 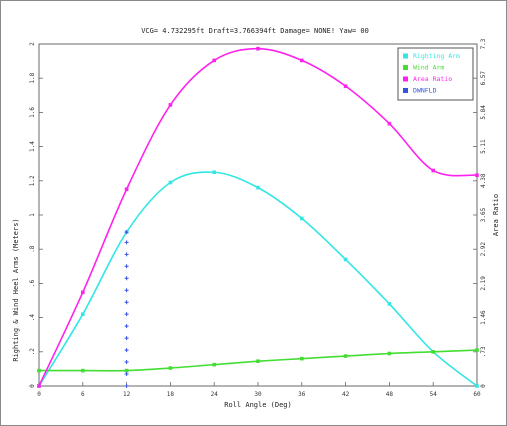 What do you see at coordinates (32, 112) in the screenshot?
I see `y-left-tick-label: 1.6` at bounding box center [32, 112].